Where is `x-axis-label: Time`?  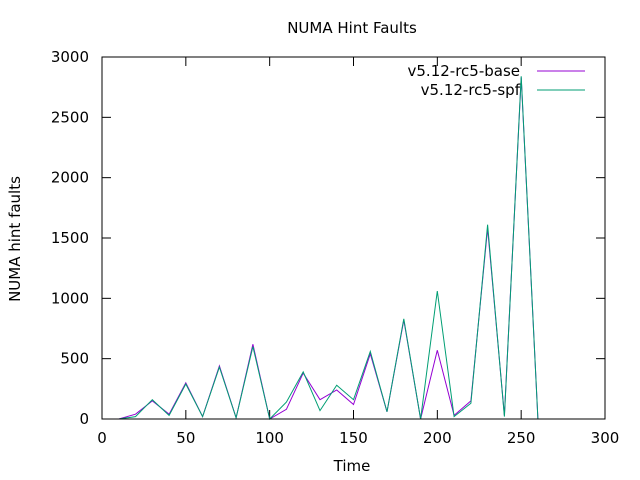
x-axis-label: Time is located at coordinates (352, 466).